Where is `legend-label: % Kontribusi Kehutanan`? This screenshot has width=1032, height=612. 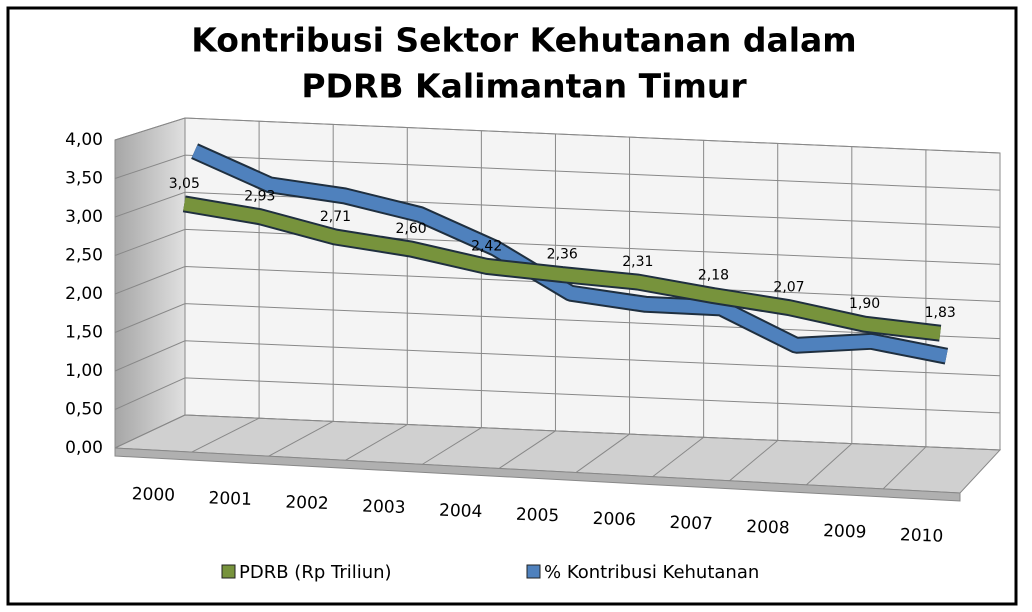 legend-label: % Kontribusi Kehutanan is located at coordinates (651, 572).